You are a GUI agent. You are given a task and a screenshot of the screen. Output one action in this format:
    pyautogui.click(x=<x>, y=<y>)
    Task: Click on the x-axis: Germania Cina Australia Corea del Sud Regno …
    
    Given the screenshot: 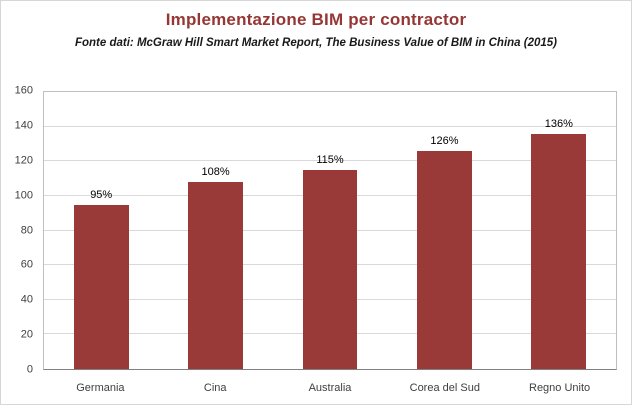 What is the action you would take?
    pyautogui.click(x=330, y=388)
    